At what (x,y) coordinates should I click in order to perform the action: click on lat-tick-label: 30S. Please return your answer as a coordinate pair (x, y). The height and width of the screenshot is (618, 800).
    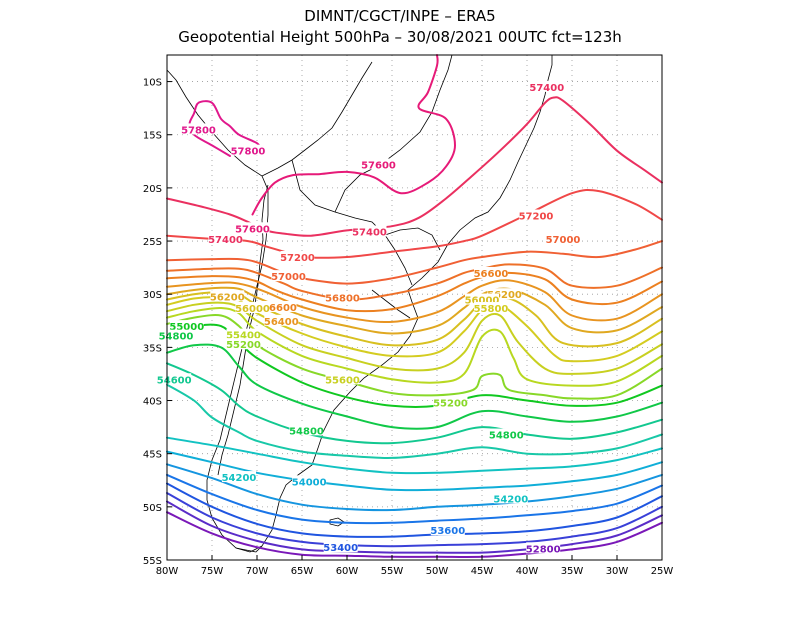
    Looking at the image, I should click on (152, 295).